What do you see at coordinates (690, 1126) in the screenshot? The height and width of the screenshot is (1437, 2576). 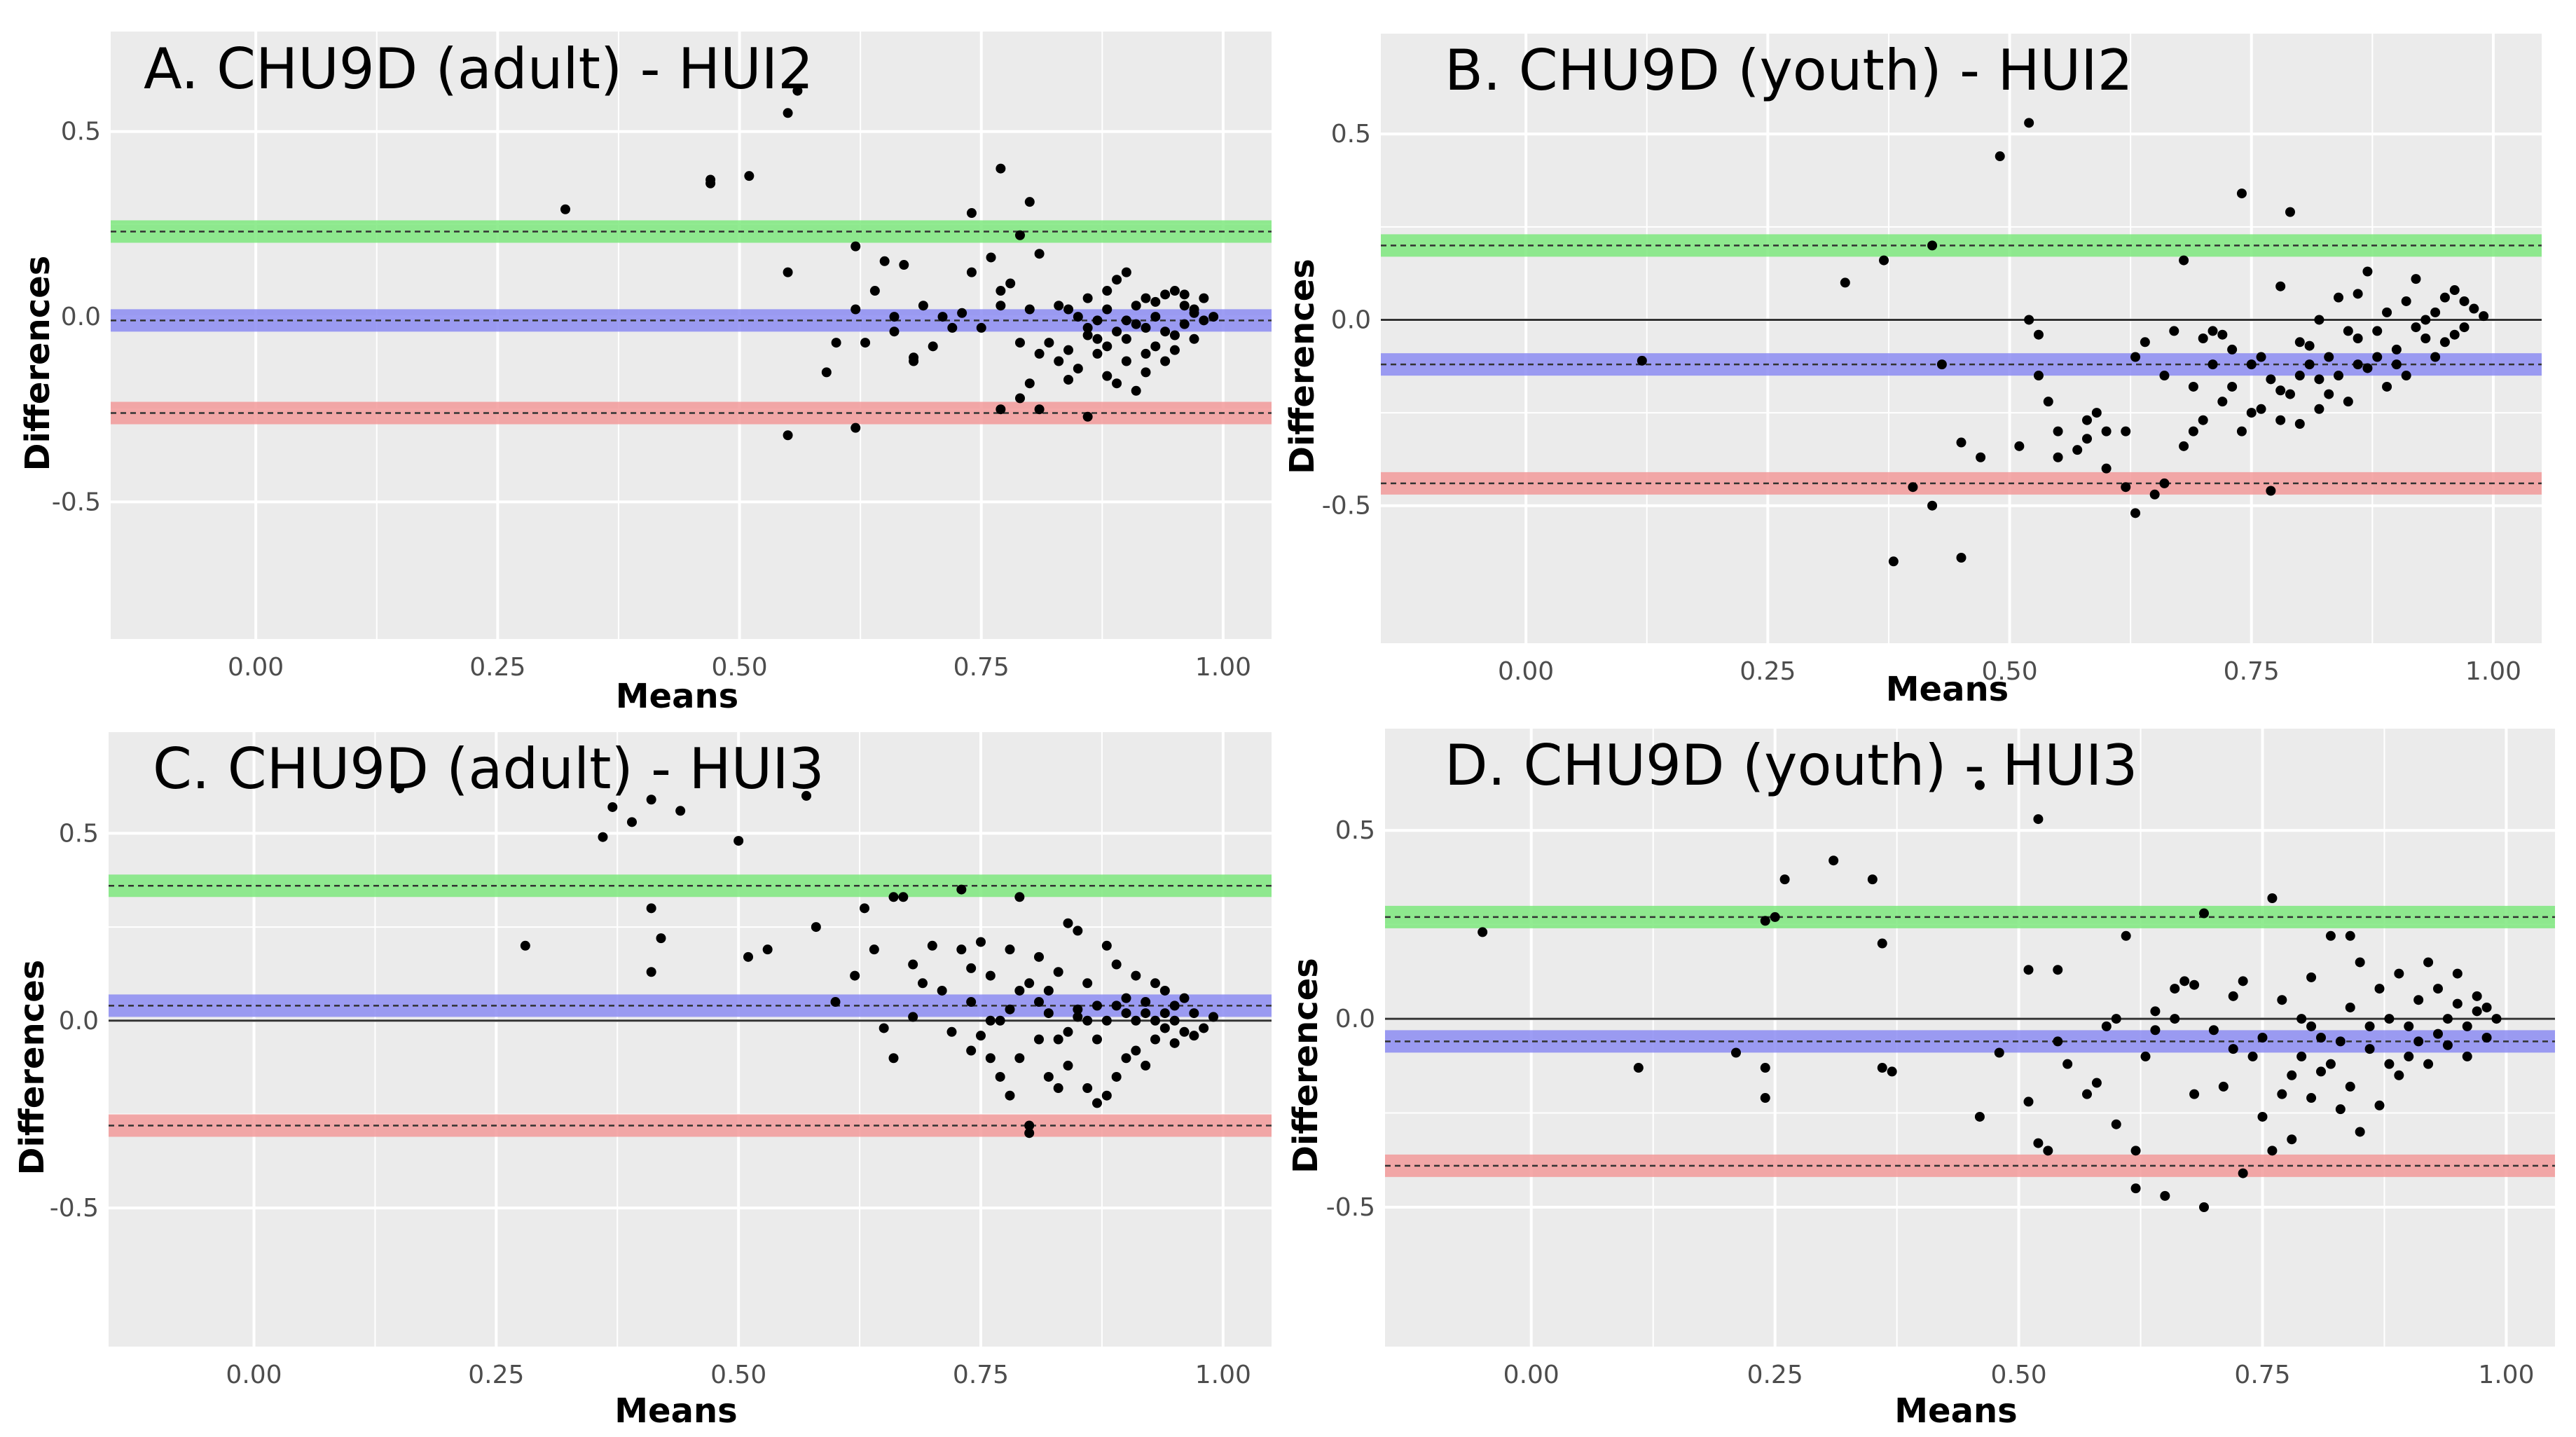 I see `lower-limit-band` at bounding box center [690, 1126].